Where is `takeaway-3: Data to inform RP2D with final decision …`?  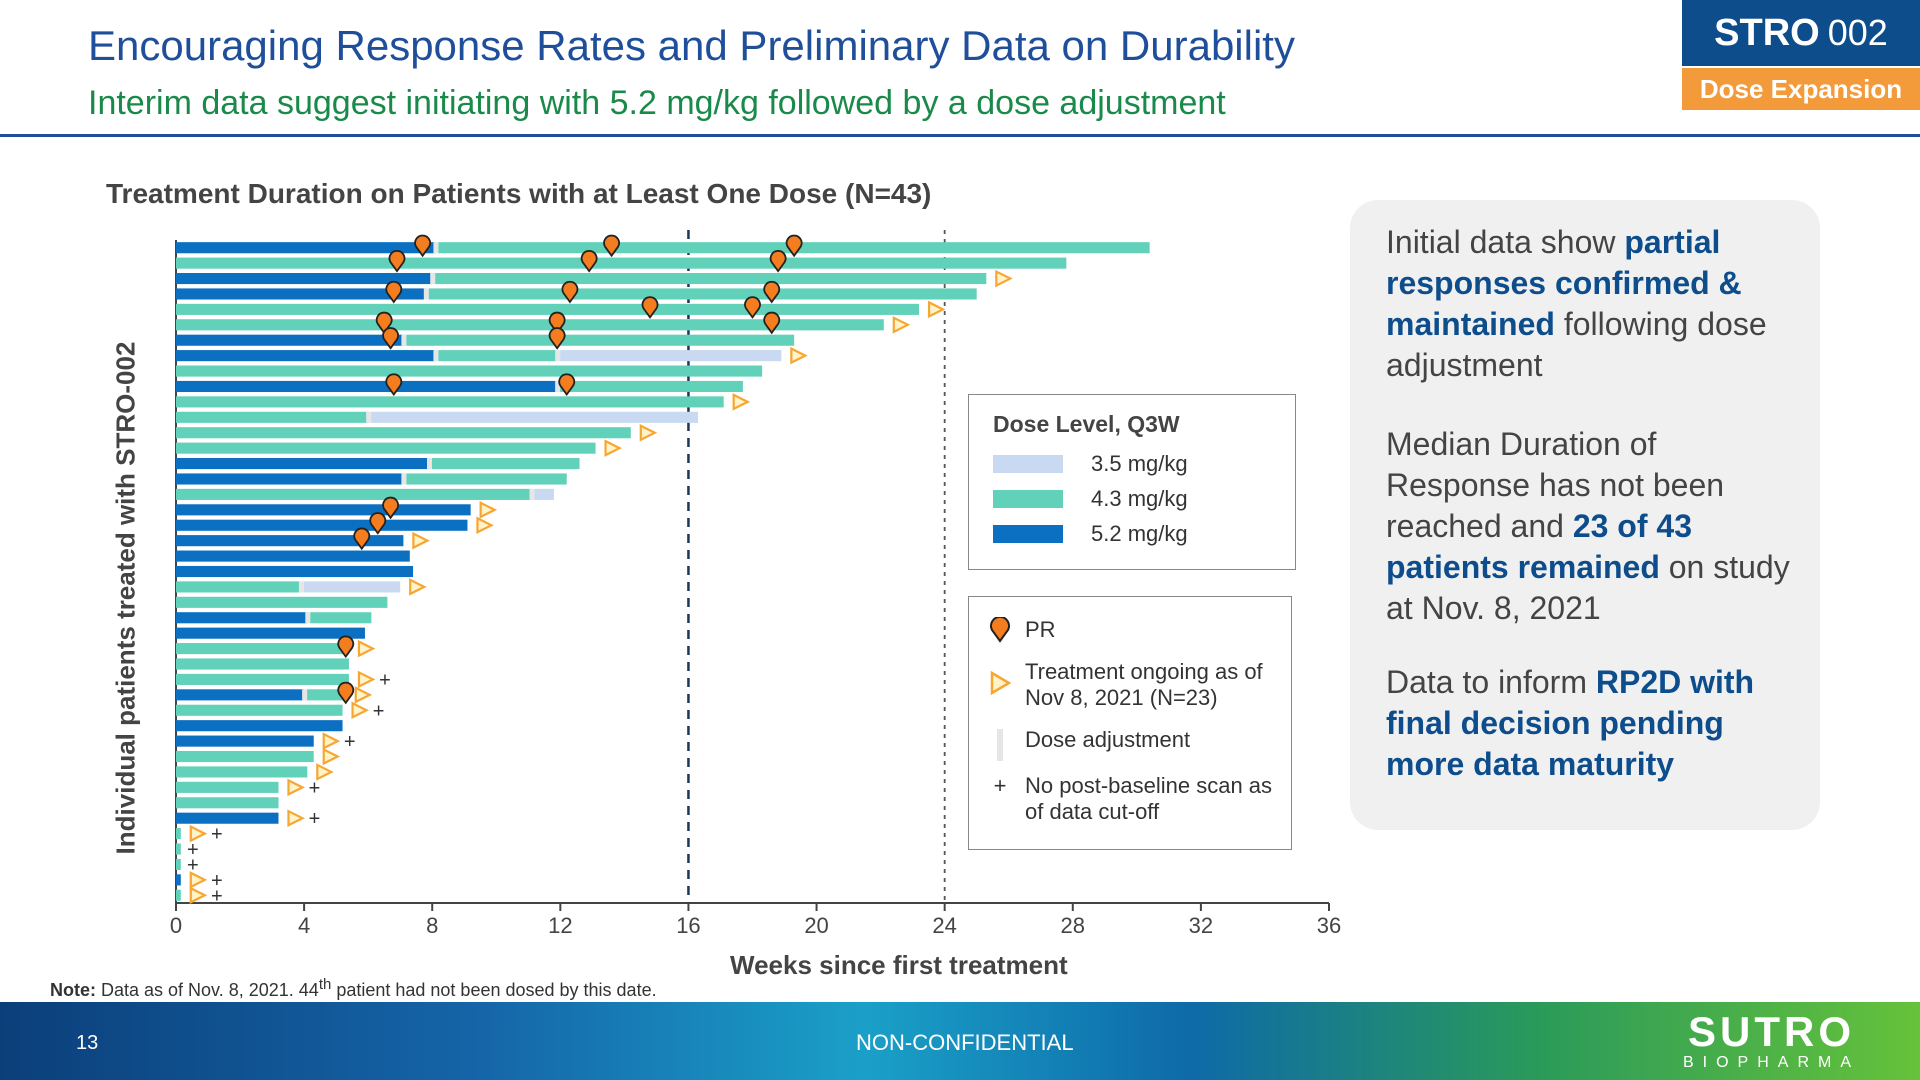
takeaway-3: Data to inform RP2D with final decision … is located at coordinates (1596, 723).